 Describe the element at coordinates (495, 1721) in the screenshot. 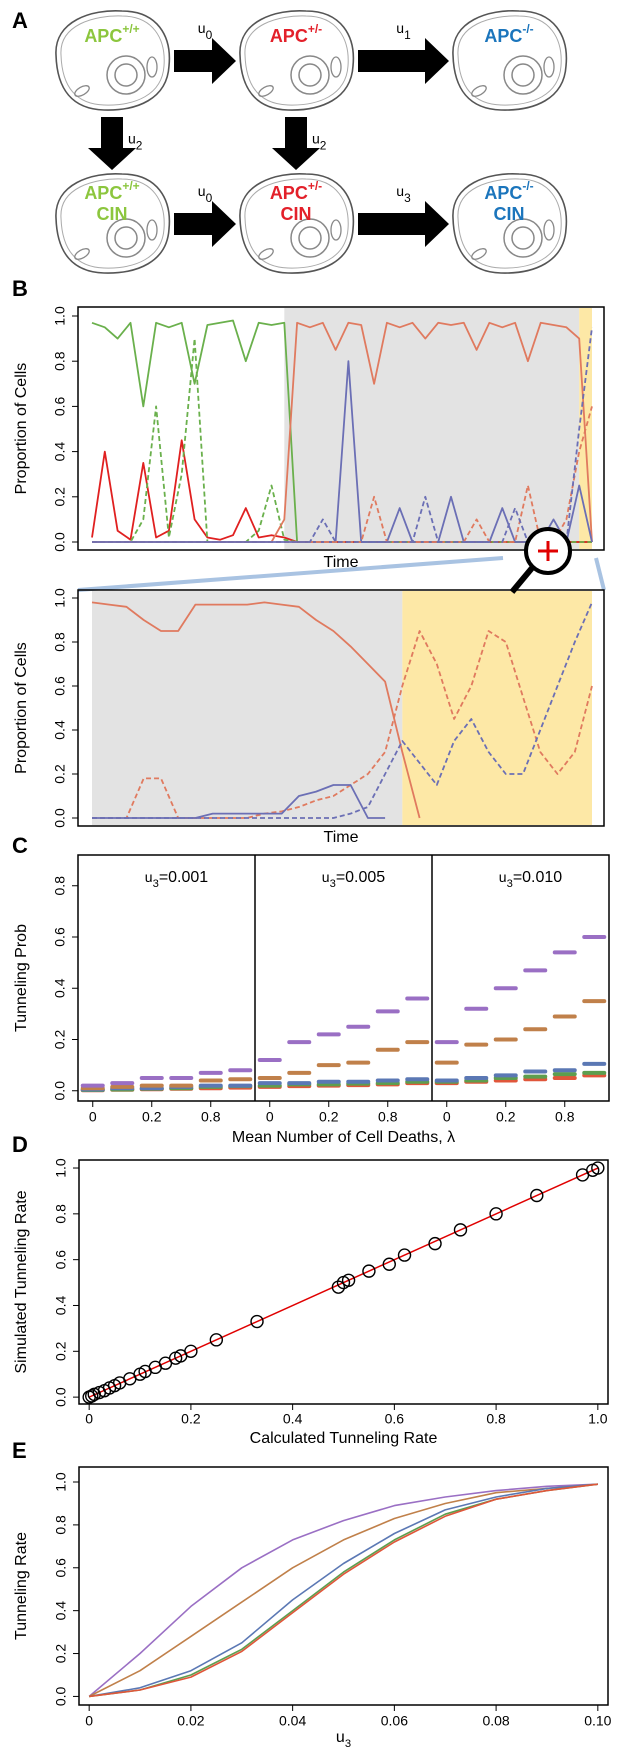

I see `x-tick-label: 0.08` at that location.